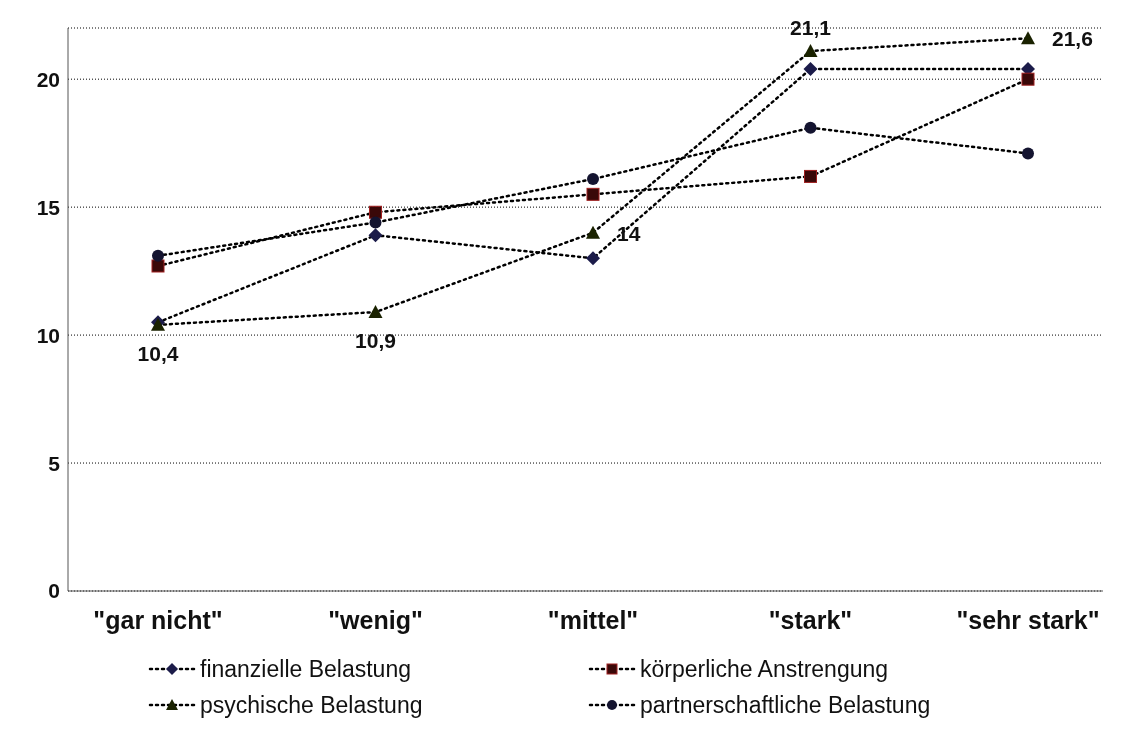  I want to click on legend-label: partnerschaftliche Belastung, so click(785, 705).